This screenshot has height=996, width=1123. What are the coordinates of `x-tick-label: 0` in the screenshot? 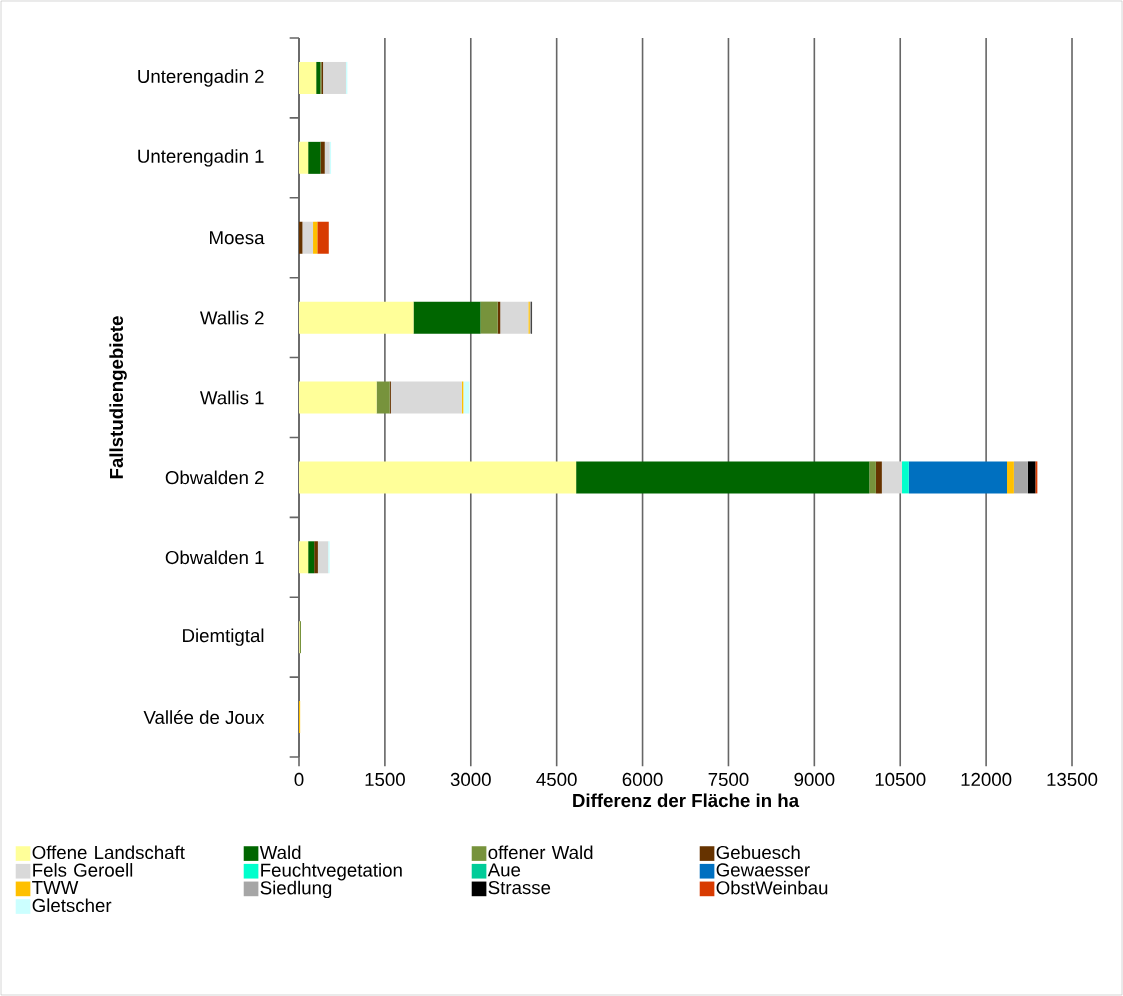 It's located at (299, 779).